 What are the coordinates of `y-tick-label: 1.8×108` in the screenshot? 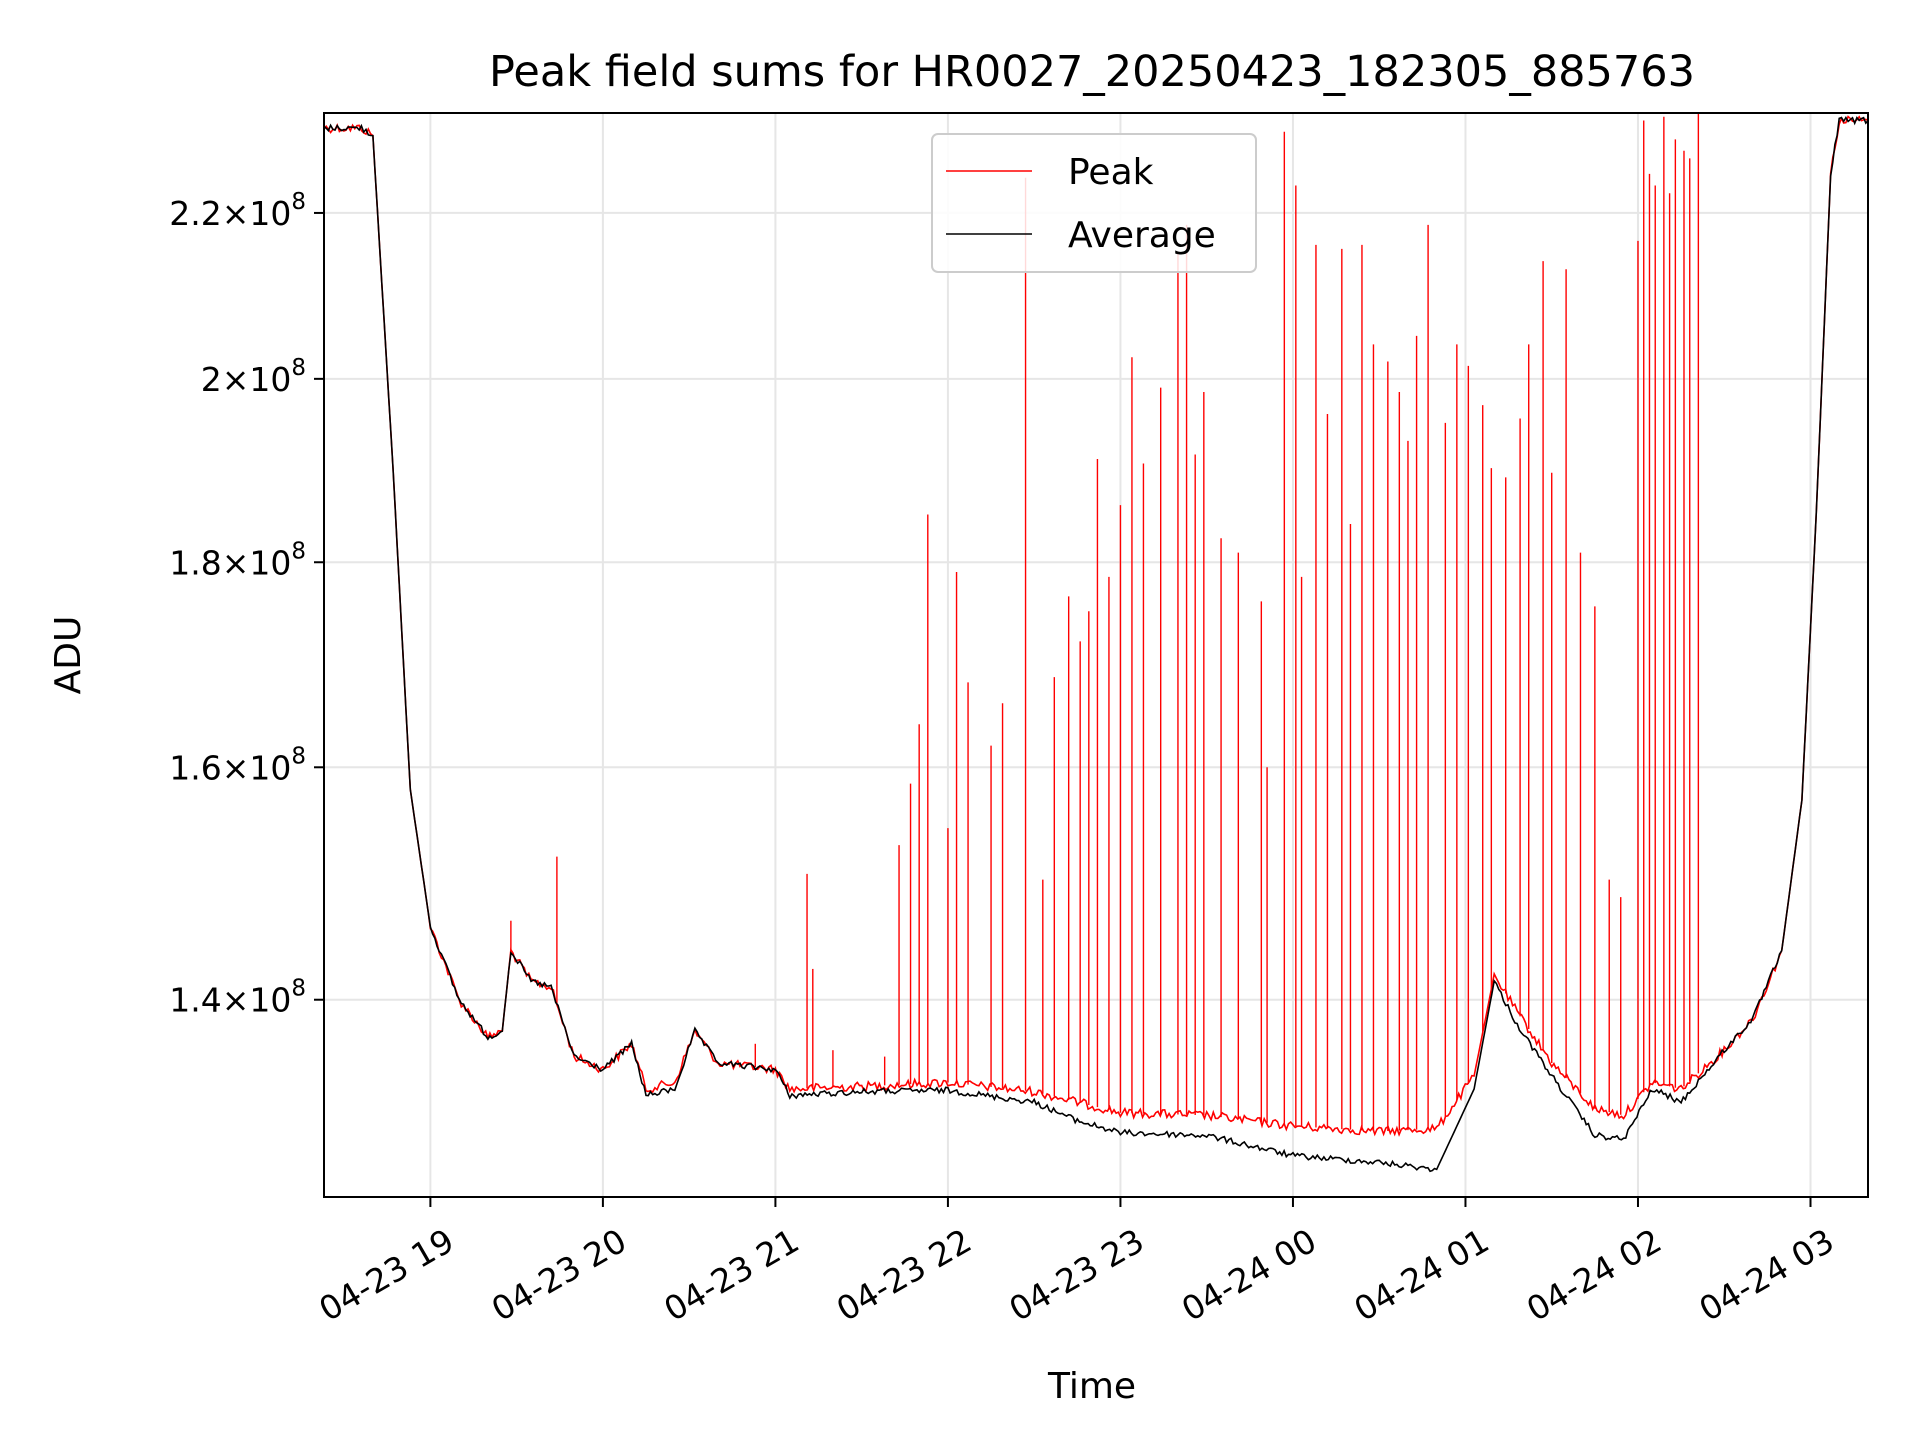 It's located at (237, 560).